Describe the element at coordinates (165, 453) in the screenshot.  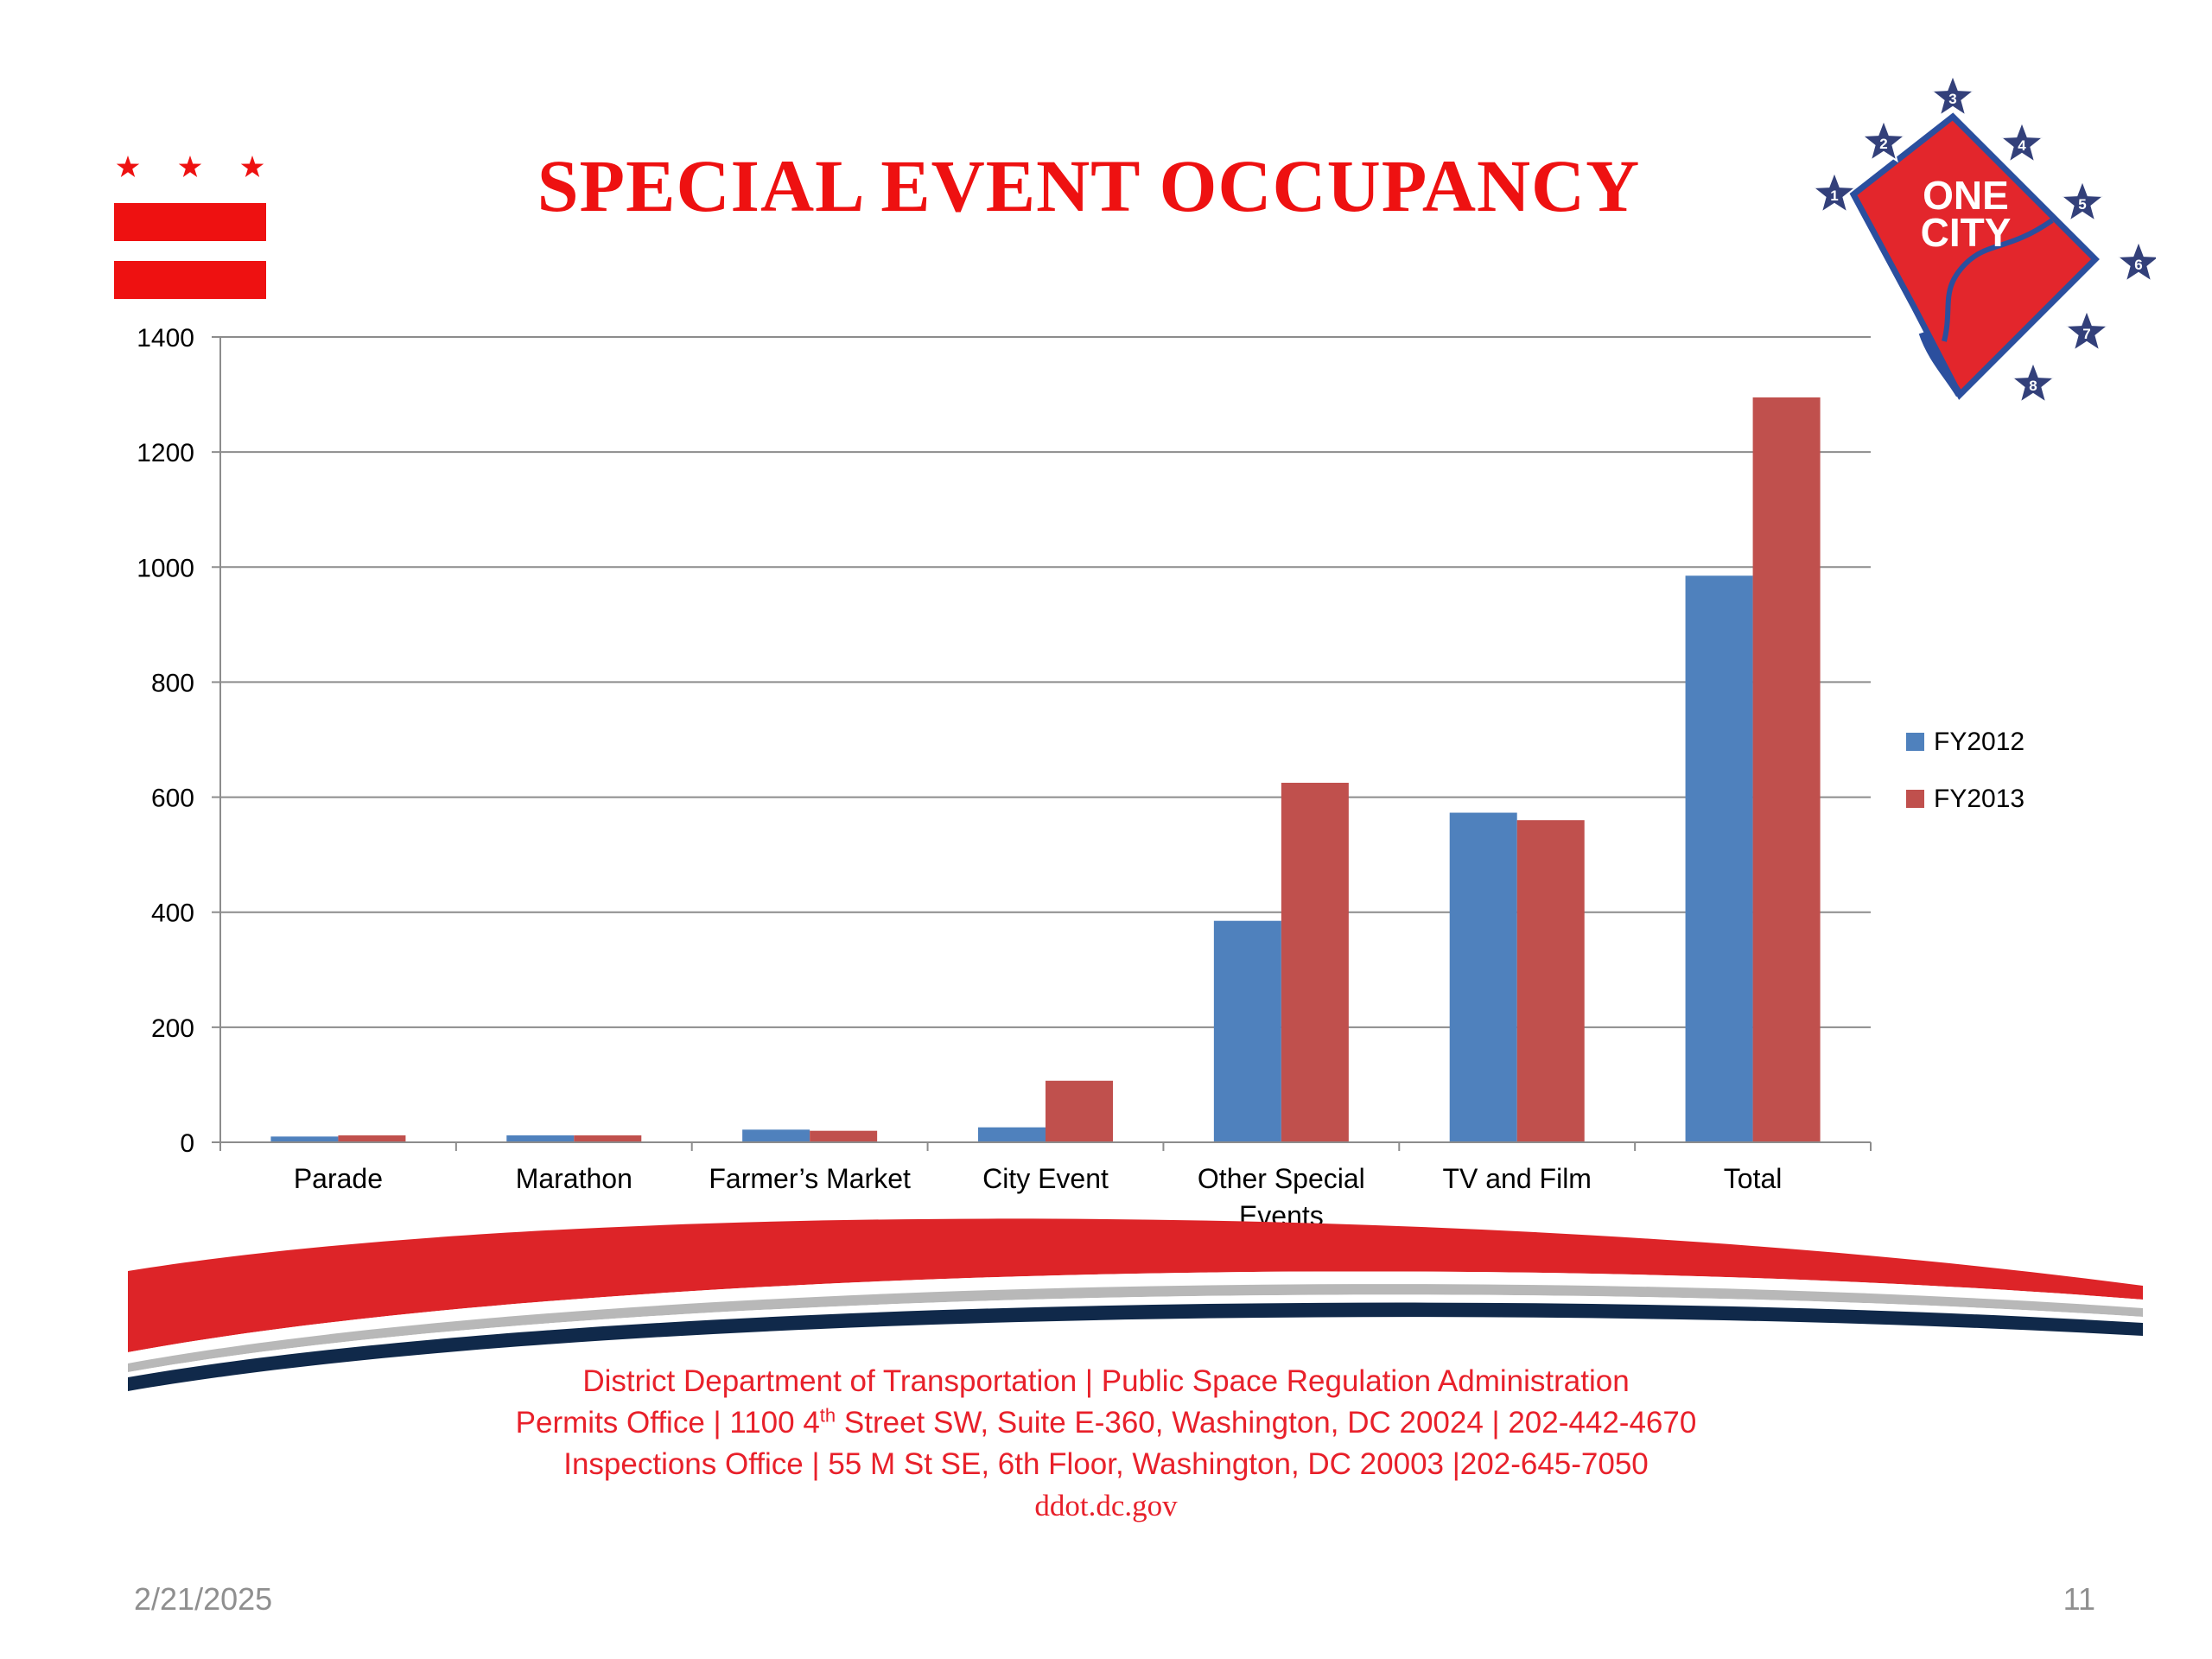
I see `y-tick-label: 1200` at that location.